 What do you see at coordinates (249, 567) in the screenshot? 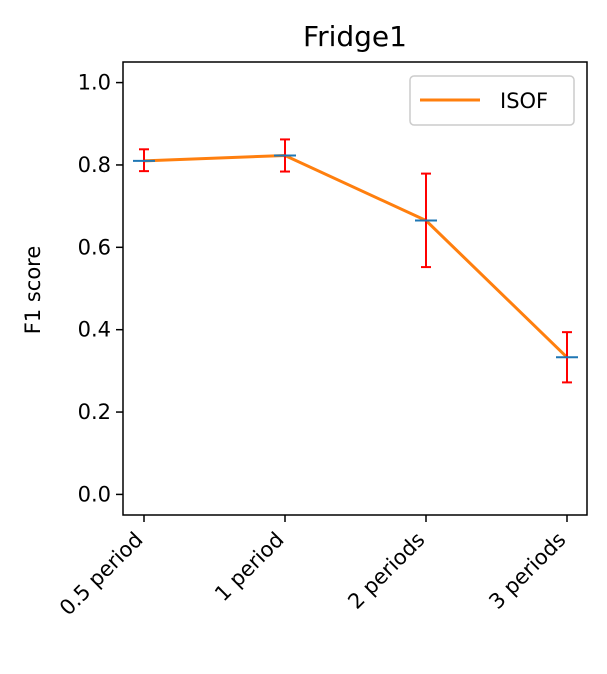
I see `x-tick-label: 1 period` at bounding box center [249, 567].